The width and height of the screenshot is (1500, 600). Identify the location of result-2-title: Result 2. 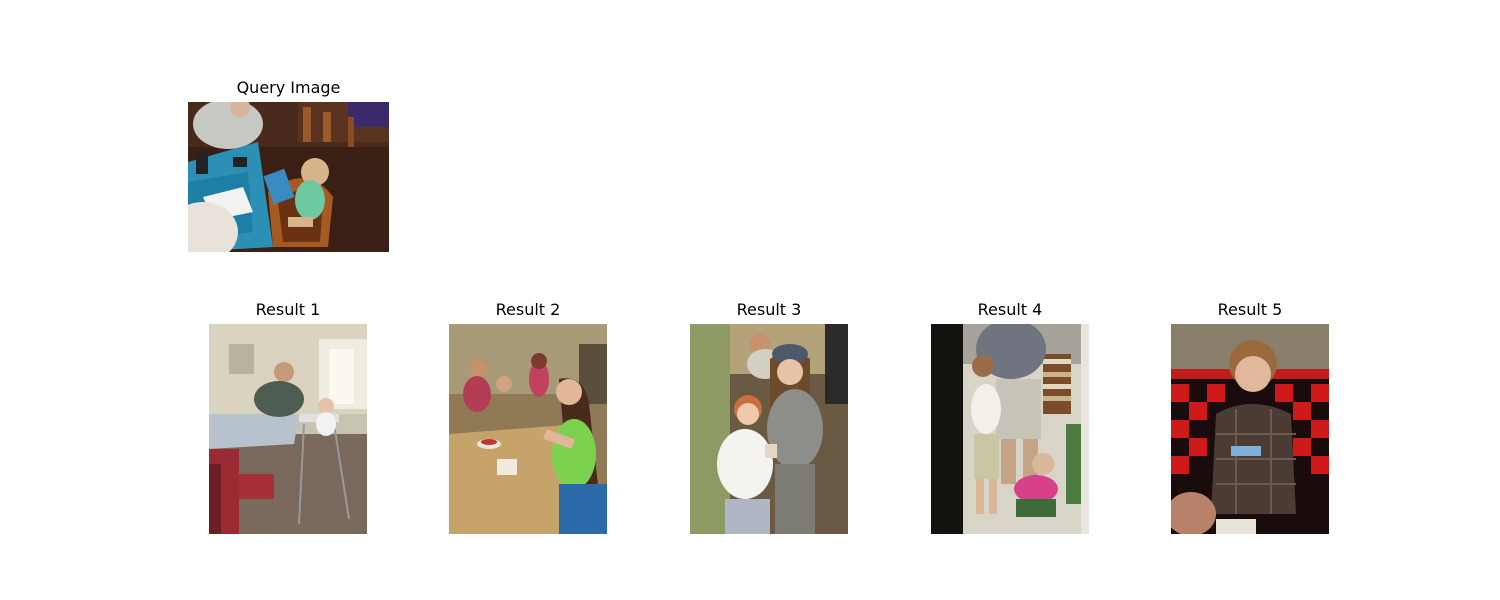
(528, 309).